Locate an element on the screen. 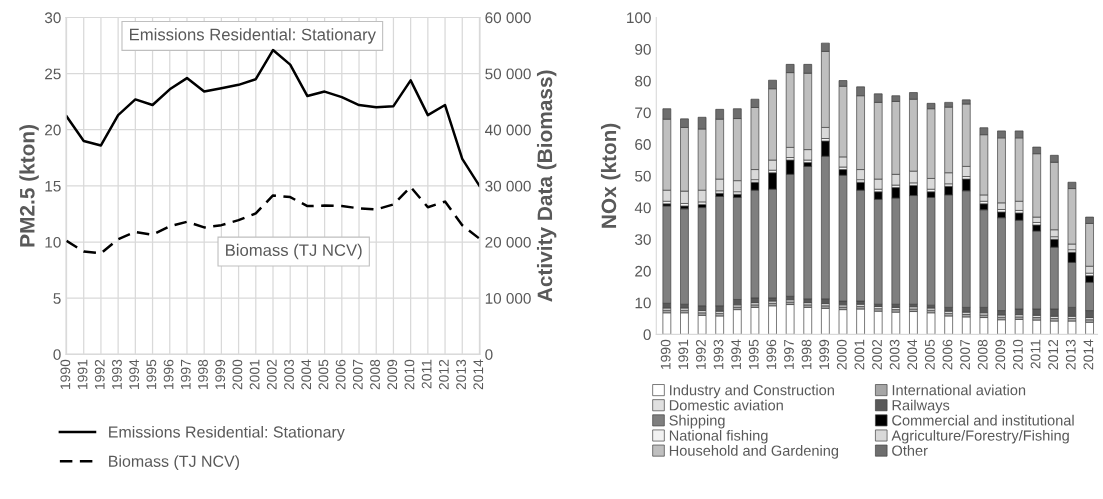 Image resolution: width=1103 pixels, height=499 pixels. y2-tick-label: 20 000 is located at coordinates (508, 242).